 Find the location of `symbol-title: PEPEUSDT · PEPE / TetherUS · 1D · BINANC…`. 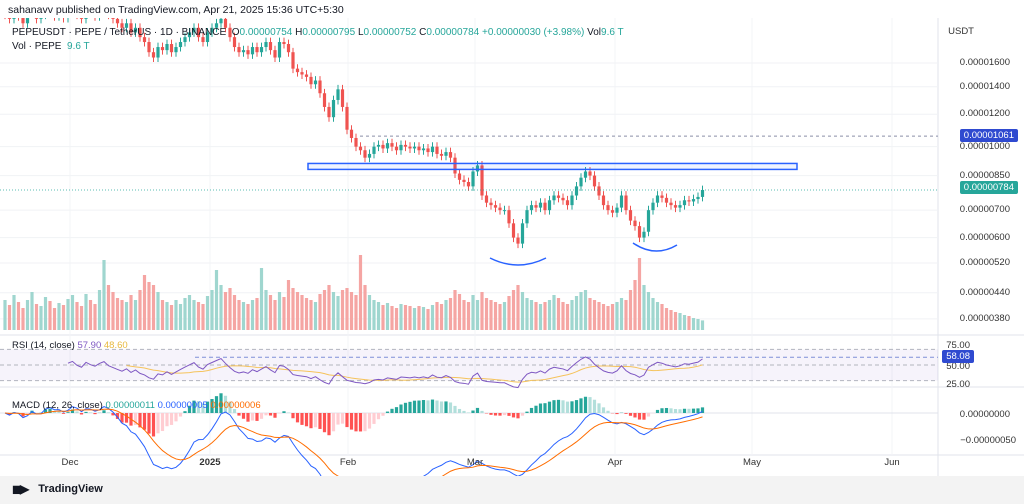

symbol-title: PEPEUSDT · PEPE / TetherUS · 1D · BINANC… is located at coordinates (119, 32).